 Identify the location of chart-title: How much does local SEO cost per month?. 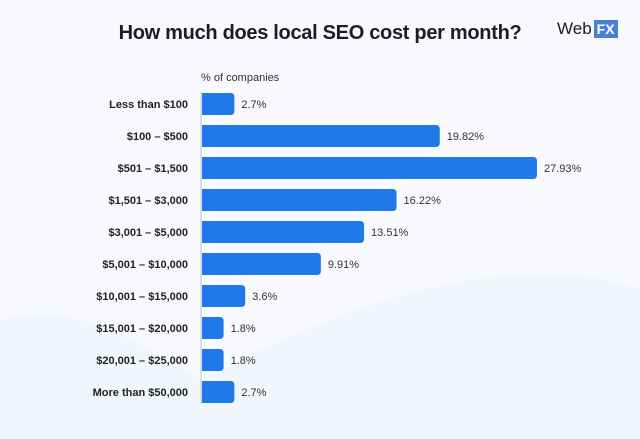
(320, 33).